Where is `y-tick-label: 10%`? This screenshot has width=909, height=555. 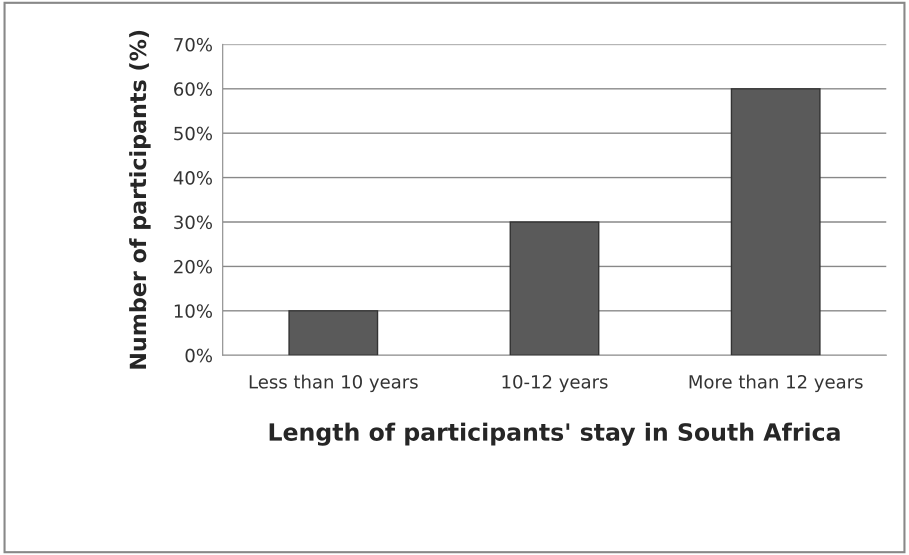 y-tick-label: 10% is located at coordinates (193, 311).